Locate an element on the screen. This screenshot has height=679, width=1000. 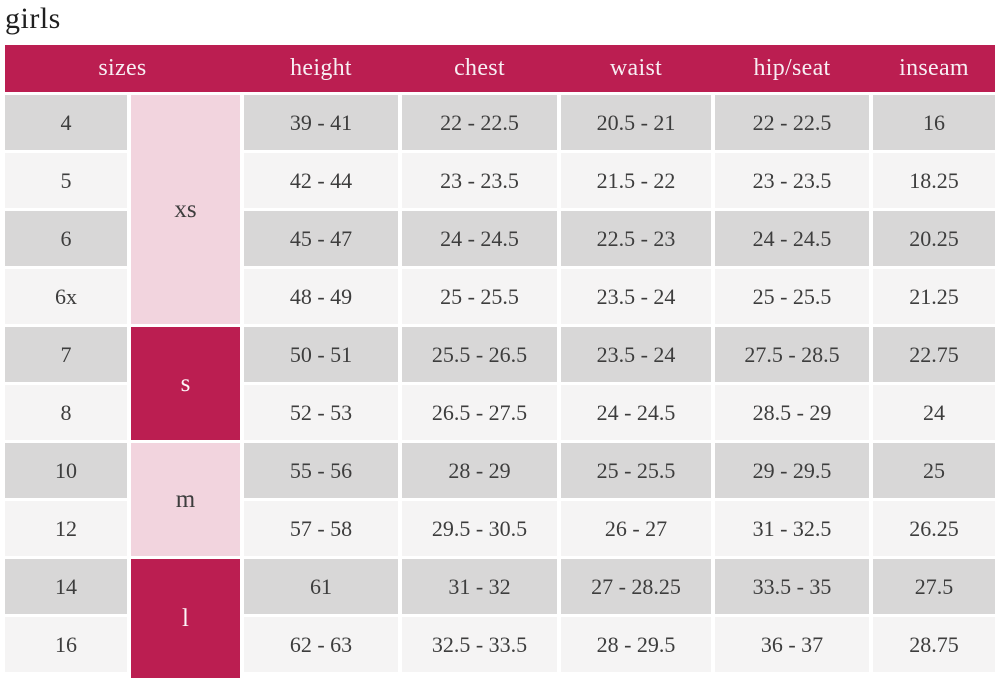
waist-cell: 24 - 24.5 is located at coordinates (636, 412).